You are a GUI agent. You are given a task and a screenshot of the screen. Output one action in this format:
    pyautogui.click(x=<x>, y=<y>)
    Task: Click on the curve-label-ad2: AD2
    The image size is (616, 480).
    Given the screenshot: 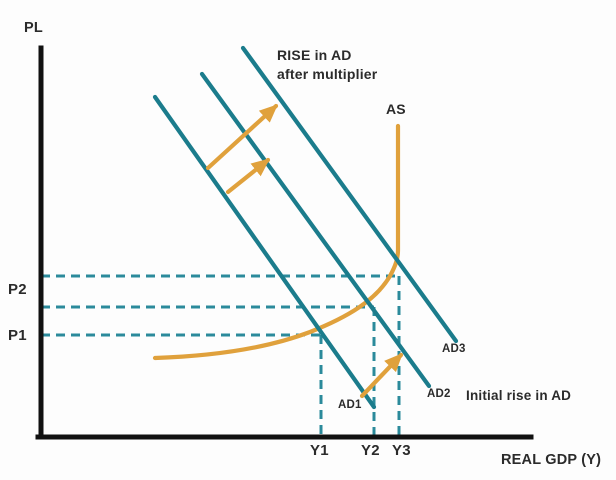 What is the action you would take?
    pyautogui.click(x=439, y=394)
    